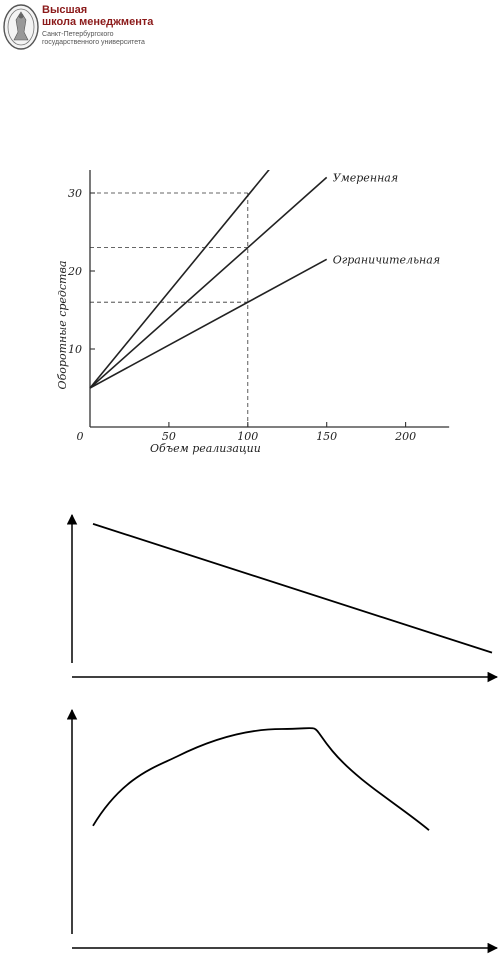  What do you see at coordinates (62, 325) in the screenshot?
I see `y-axis-label: Оборотные средства` at bounding box center [62, 325].